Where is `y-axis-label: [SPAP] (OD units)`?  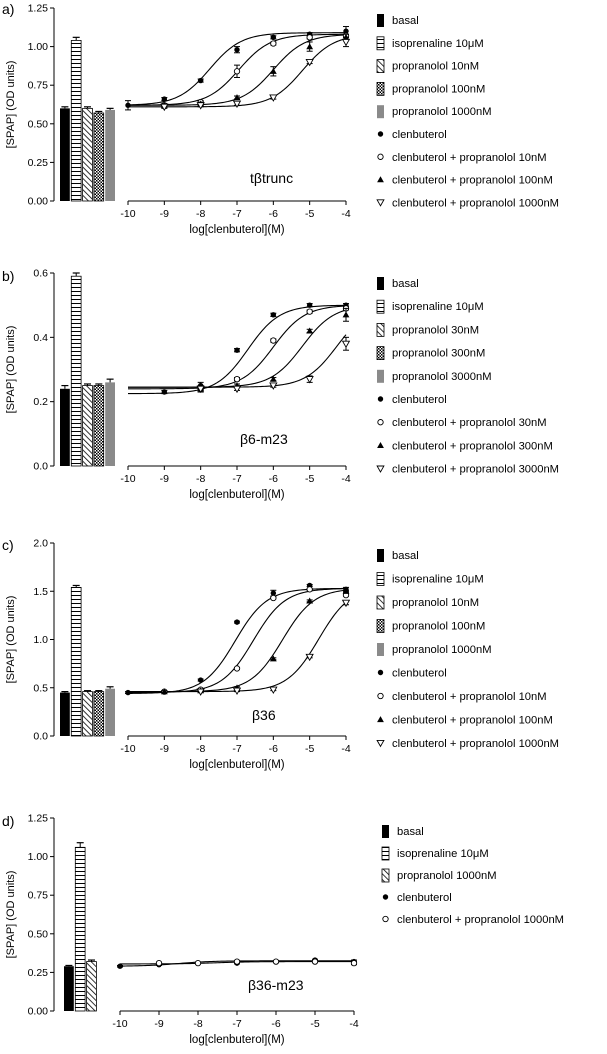
y-axis-label: [SPAP] (OD units) is located at coordinates (11, 640).